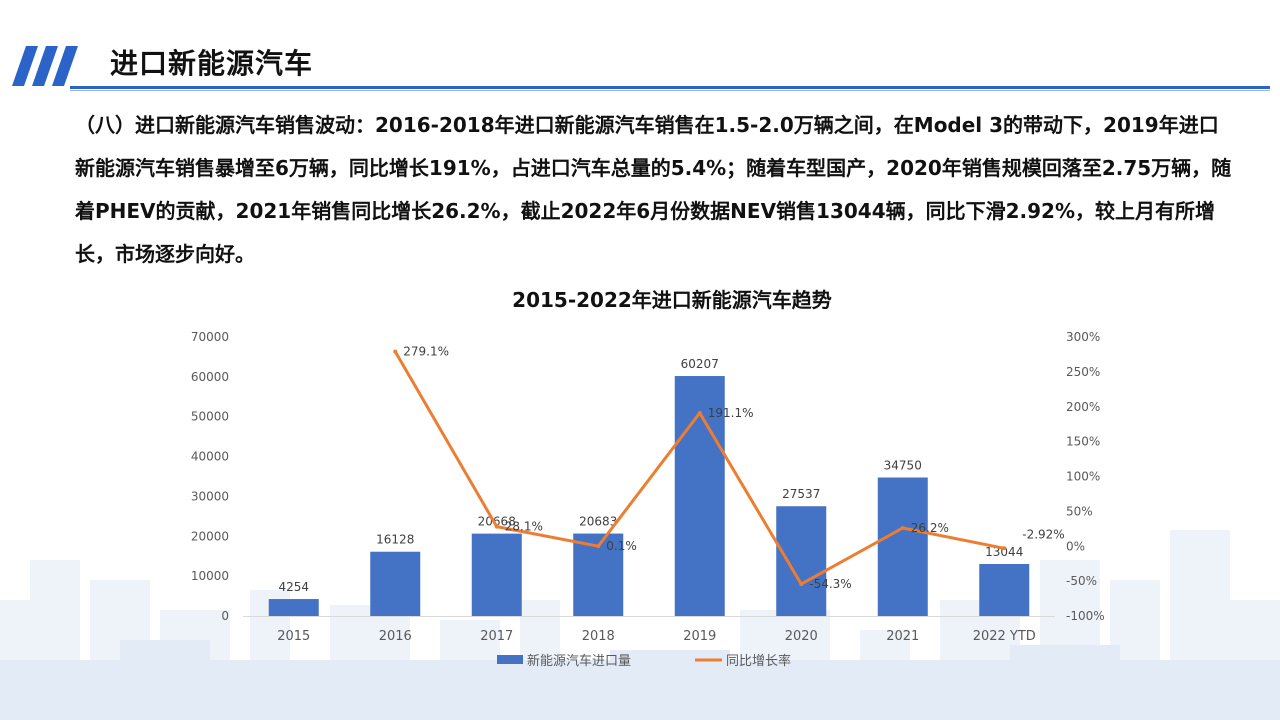  What do you see at coordinates (210, 417) in the screenshot?
I see `y-left-tick-label: 50000` at bounding box center [210, 417].